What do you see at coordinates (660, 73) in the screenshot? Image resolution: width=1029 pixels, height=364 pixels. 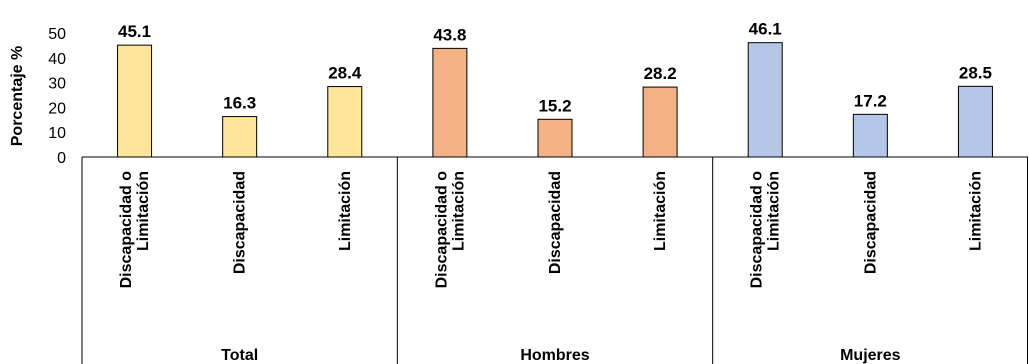 I see `data-label: 28.2` at bounding box center [660, 73].